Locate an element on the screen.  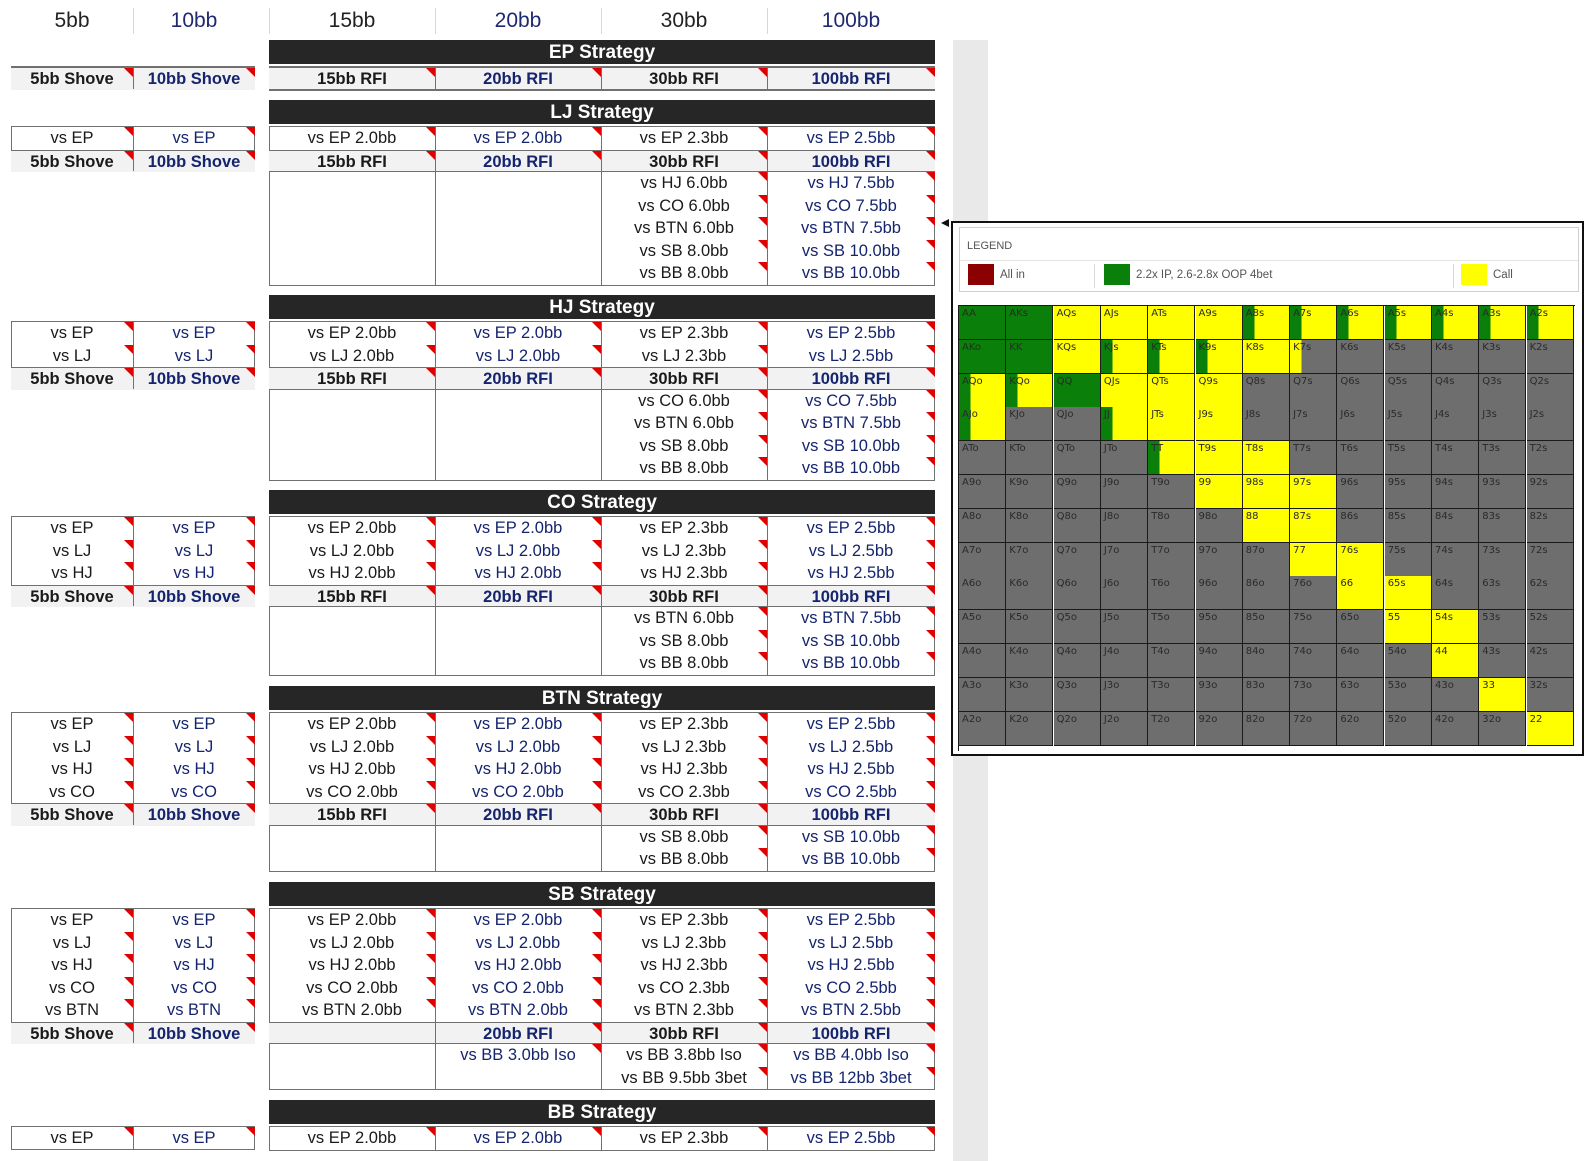
hand-cell: AQo is located at coordinates (982, 390).